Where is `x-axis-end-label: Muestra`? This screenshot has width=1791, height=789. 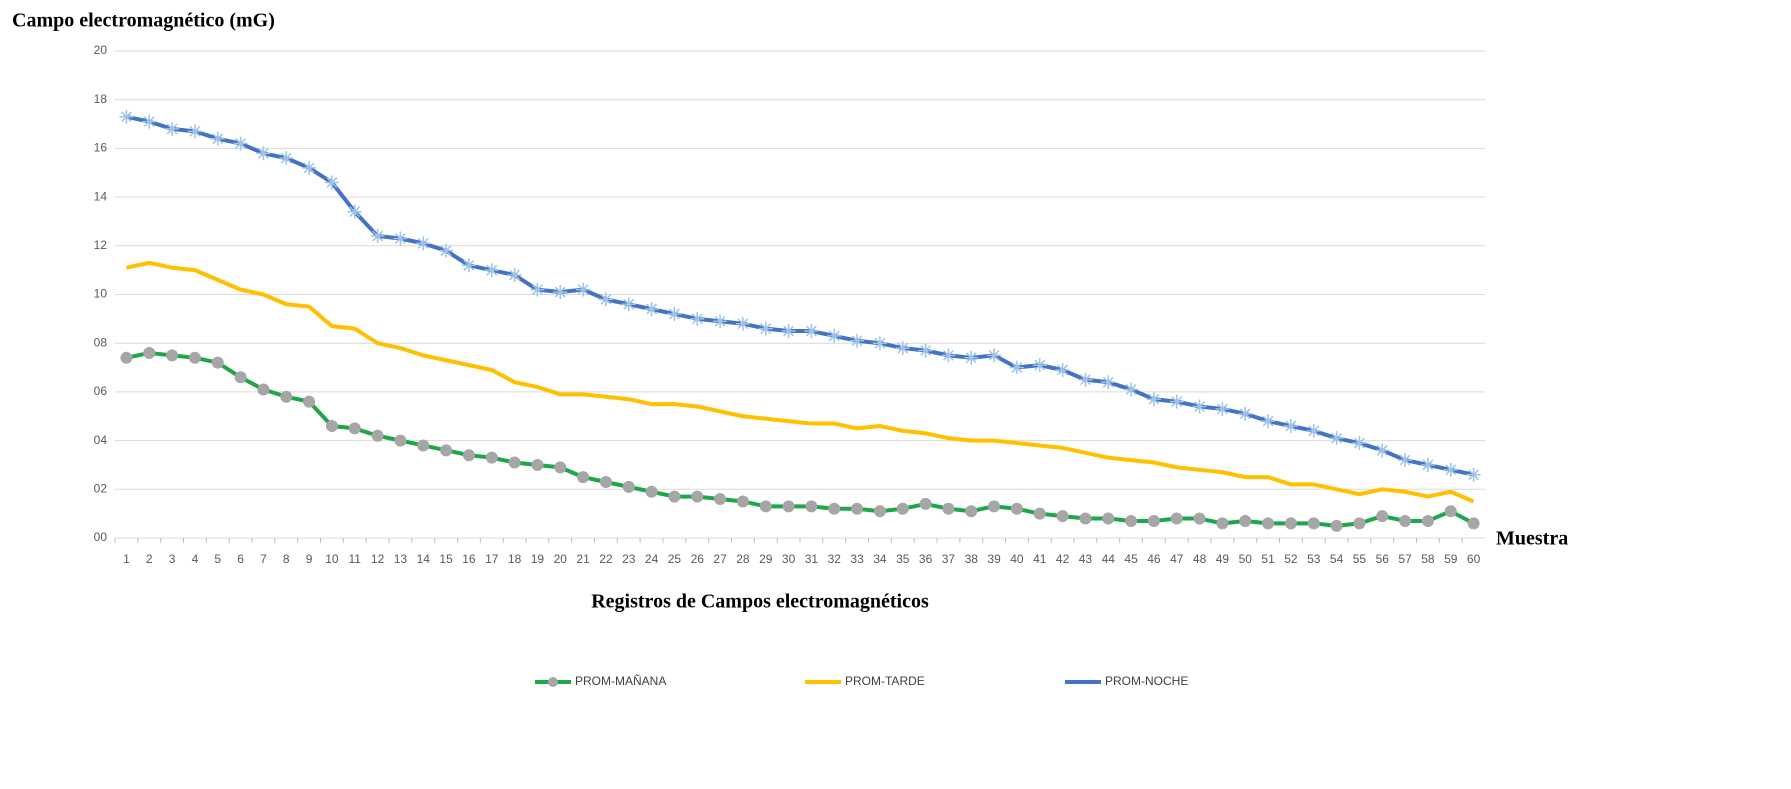
x-axis-end-label: Muestra is located at coordinates (1532, 539).